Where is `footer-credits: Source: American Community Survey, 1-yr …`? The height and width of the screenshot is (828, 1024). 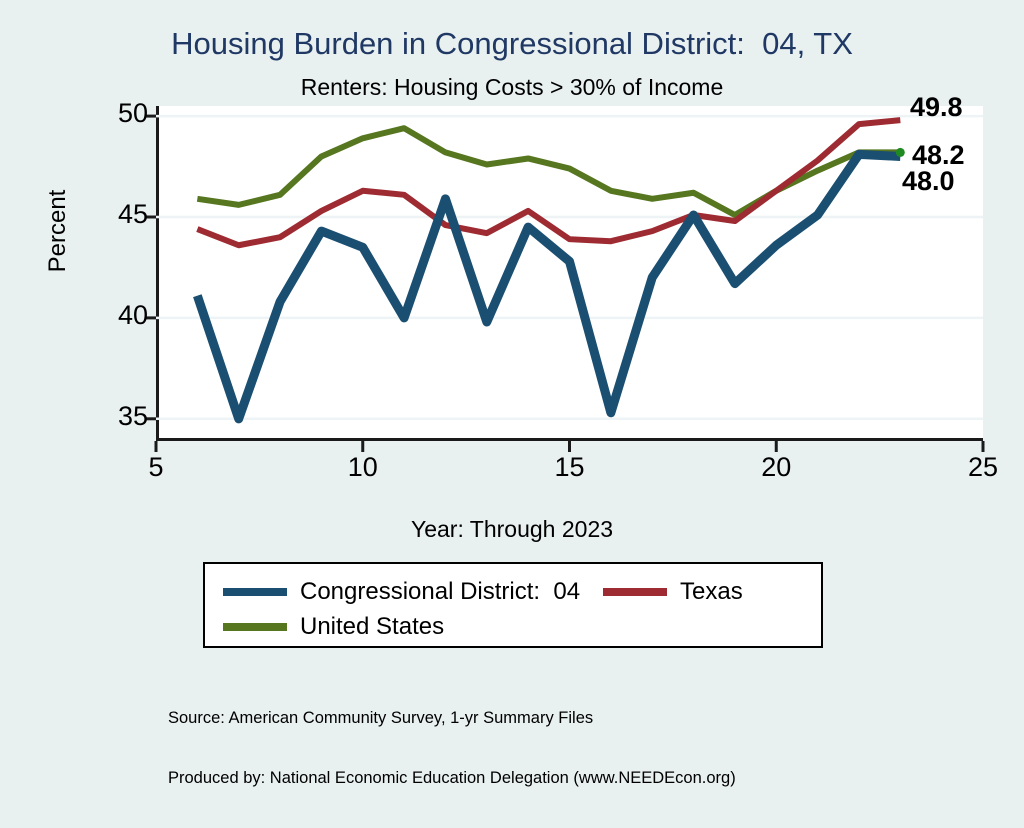
footer-credits: Source: American Community Survey, 1-yr … is located at coordinates (452, 748).